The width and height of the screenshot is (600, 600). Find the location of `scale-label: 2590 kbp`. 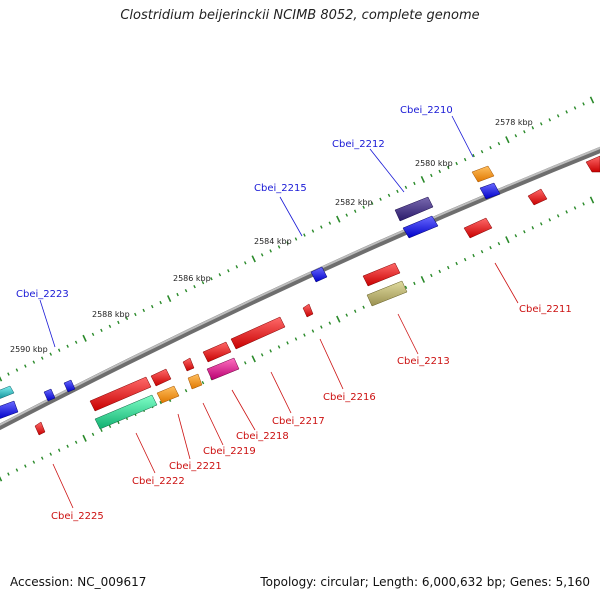

scale-label: 2590 kbp is located at coordinates (29, 349).